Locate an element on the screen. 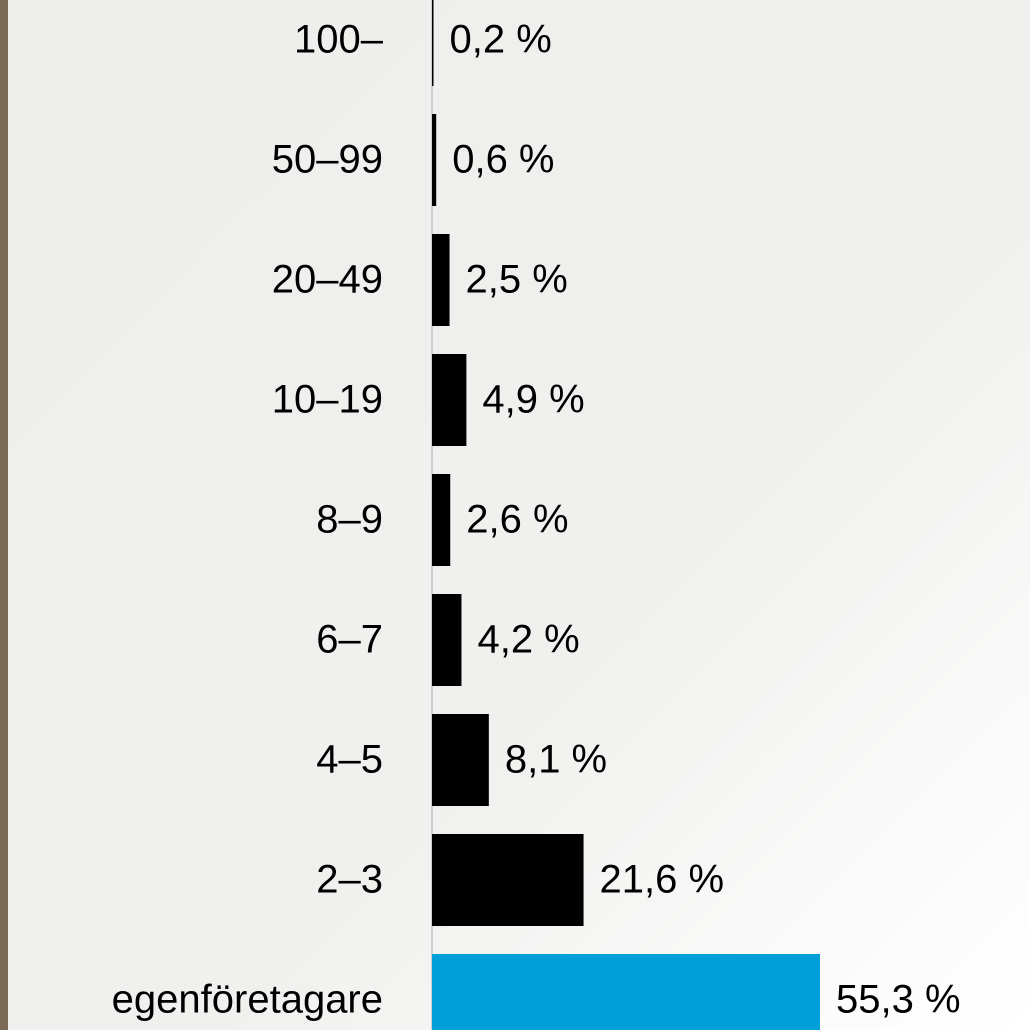 This screenshot has height=1030, width=1030. value-label: 2,6 % is located at coordinates (517, 520).